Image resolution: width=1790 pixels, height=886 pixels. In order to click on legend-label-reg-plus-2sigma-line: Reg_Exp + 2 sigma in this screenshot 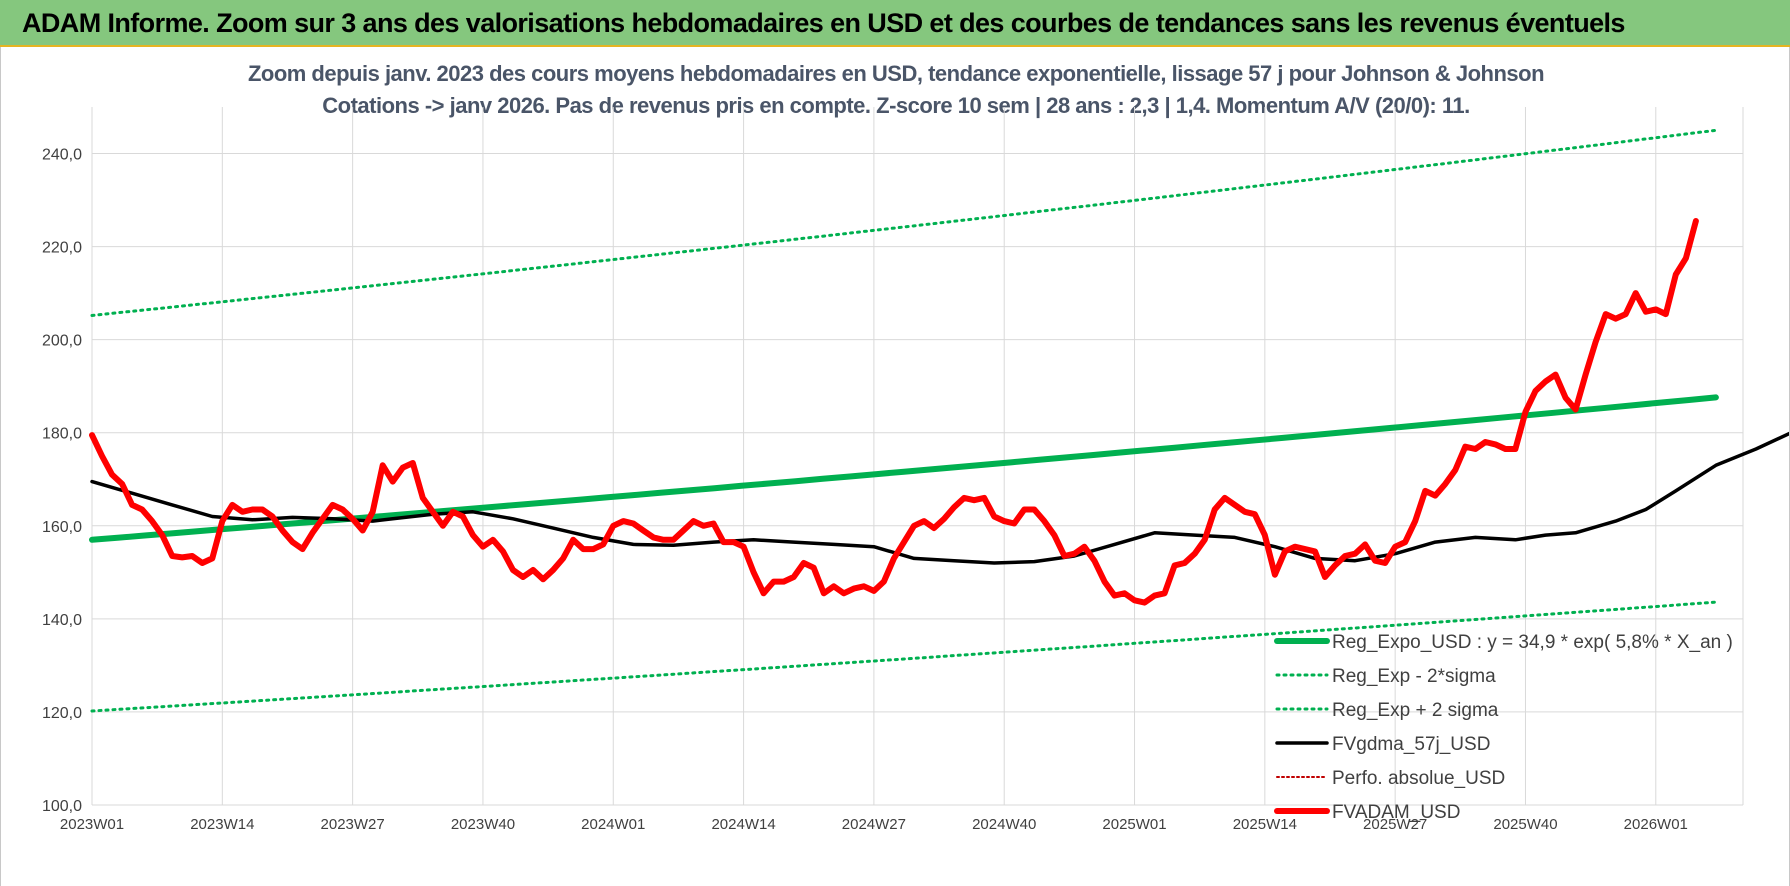, I will do `click(1415, 710)`.